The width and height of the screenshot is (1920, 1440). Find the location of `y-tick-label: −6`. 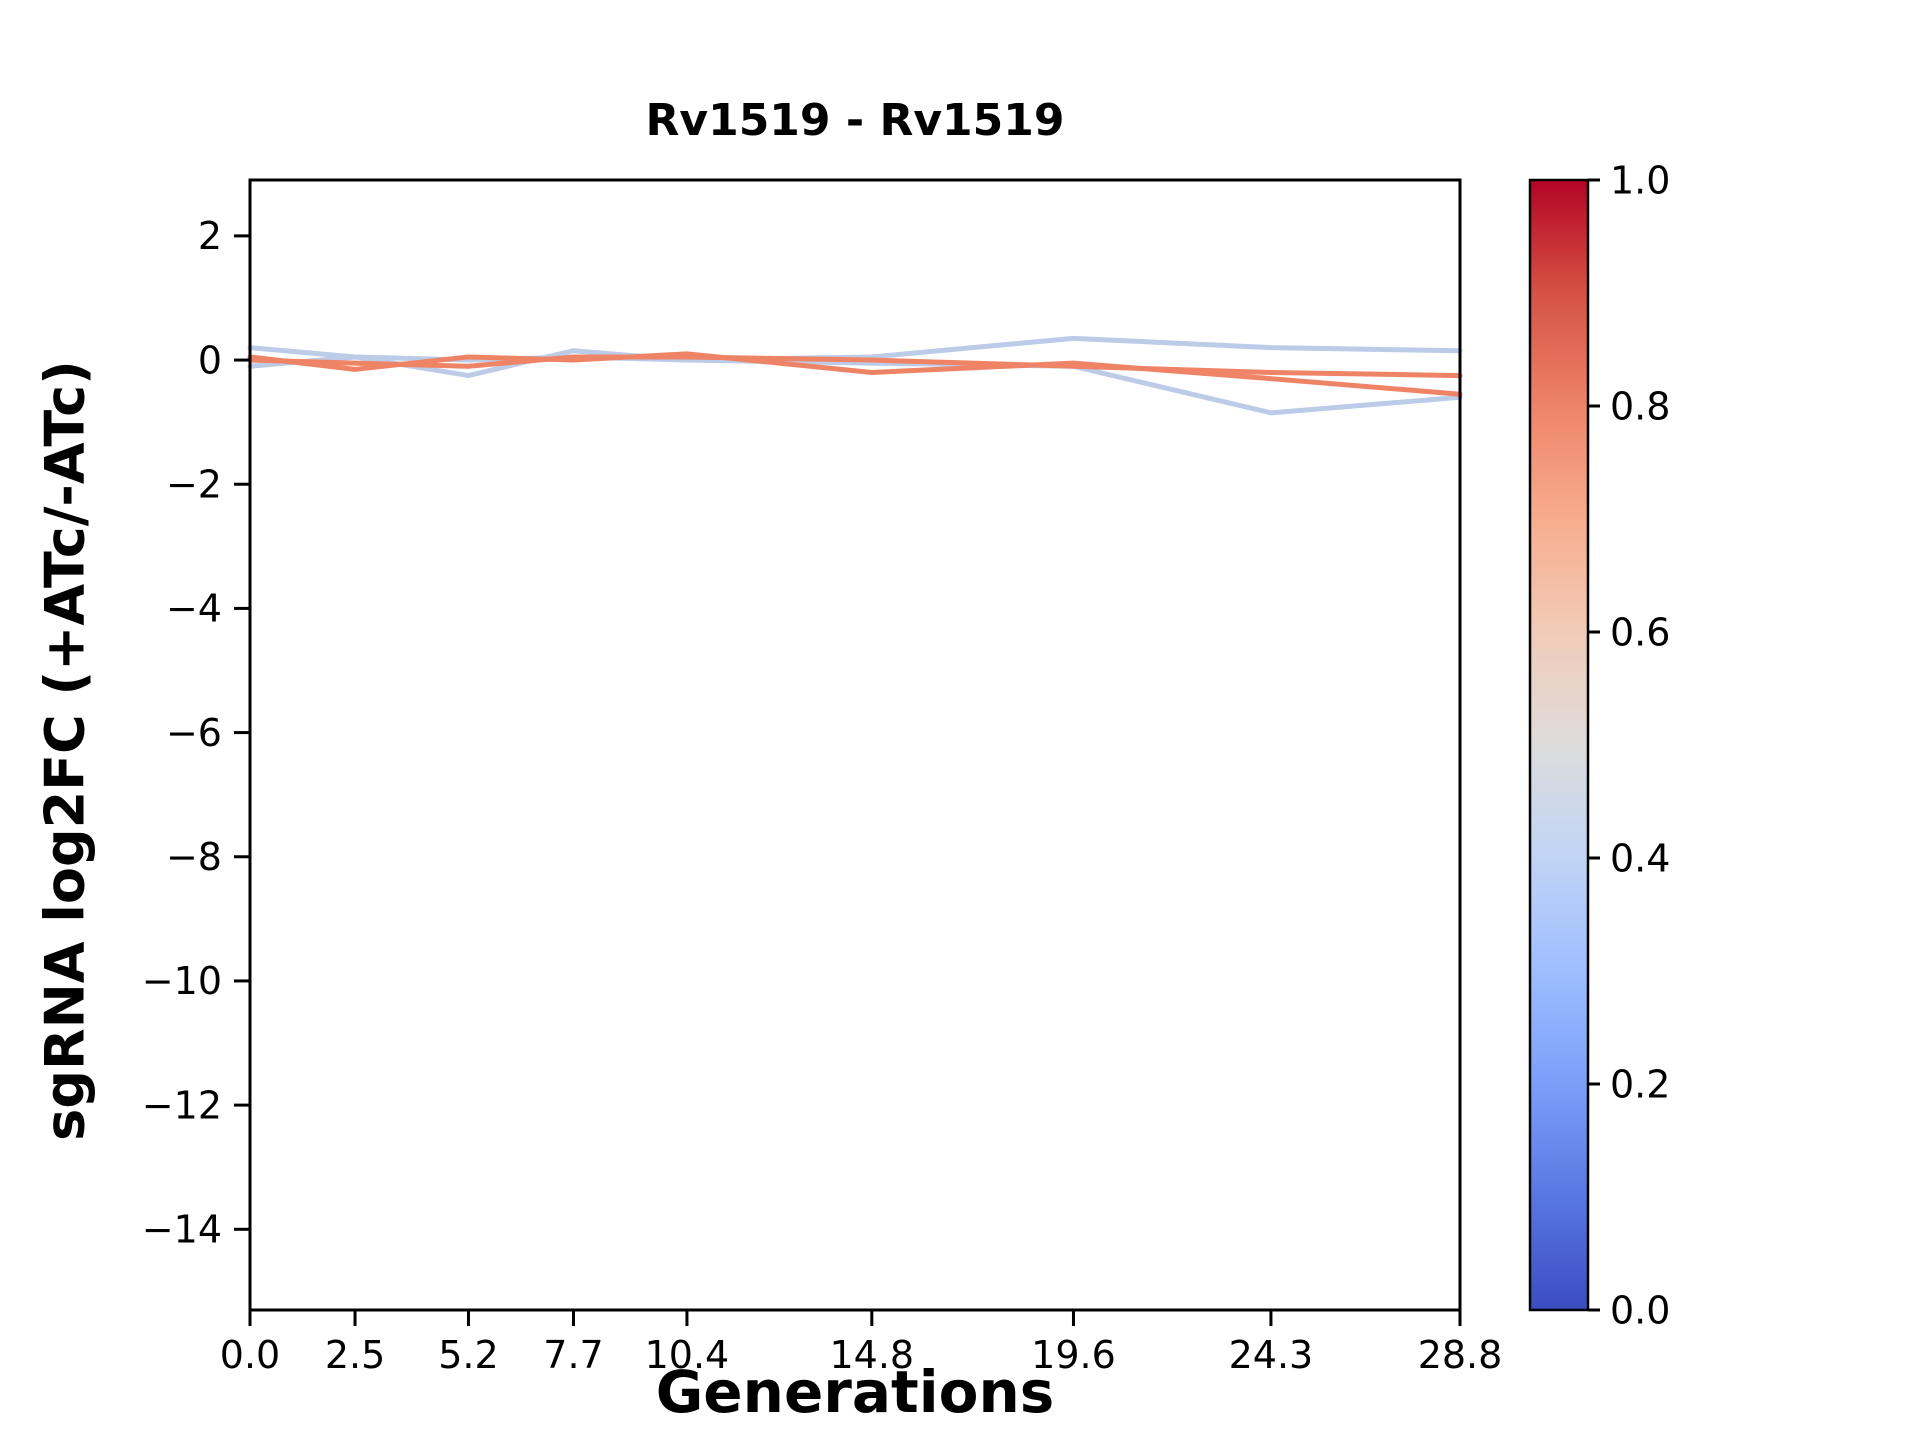

y-tick-label: −6 is located at coordinates (194, 733).